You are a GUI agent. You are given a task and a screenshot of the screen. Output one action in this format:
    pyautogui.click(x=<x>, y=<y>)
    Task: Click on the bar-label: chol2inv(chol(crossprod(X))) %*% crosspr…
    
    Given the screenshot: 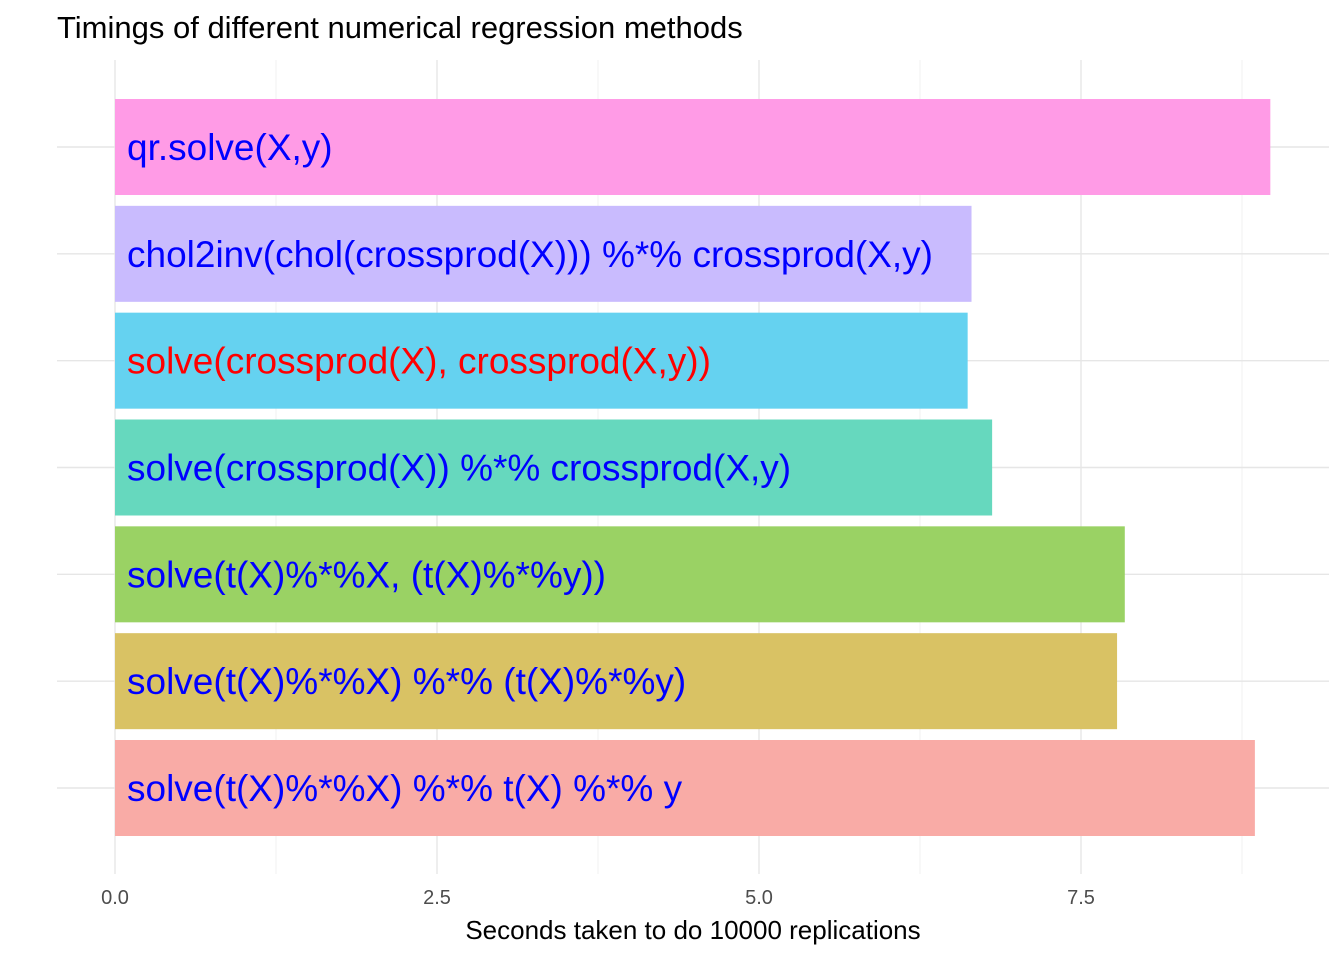 What is the action you would take?
    pyautogui.click(x=530, y=254)
    